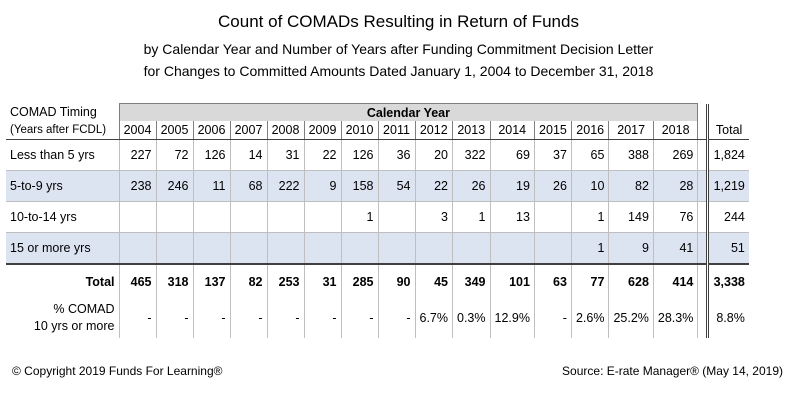  Describe the element at coordinates (359, 130) in the screenshot. I see `year-header-2010: 2010` at that location.